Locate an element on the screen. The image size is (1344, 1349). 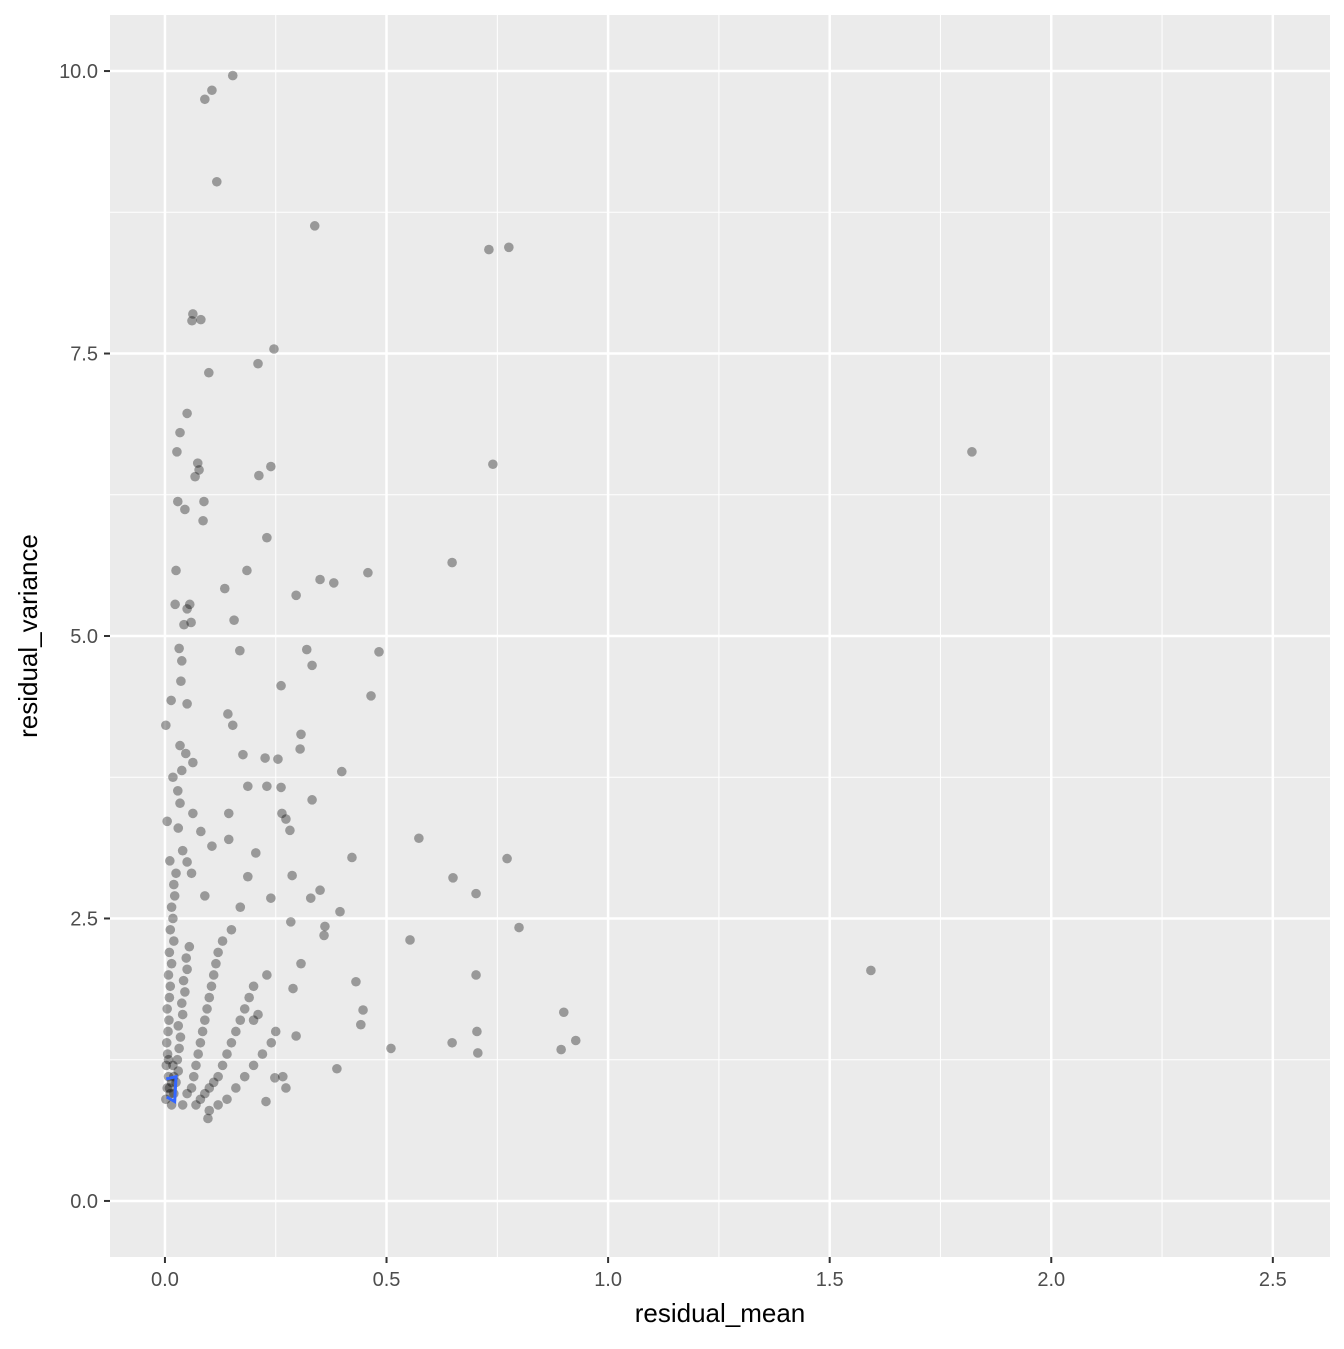
x-tick-label: 1.5 is located at coordinates (830, 1280).